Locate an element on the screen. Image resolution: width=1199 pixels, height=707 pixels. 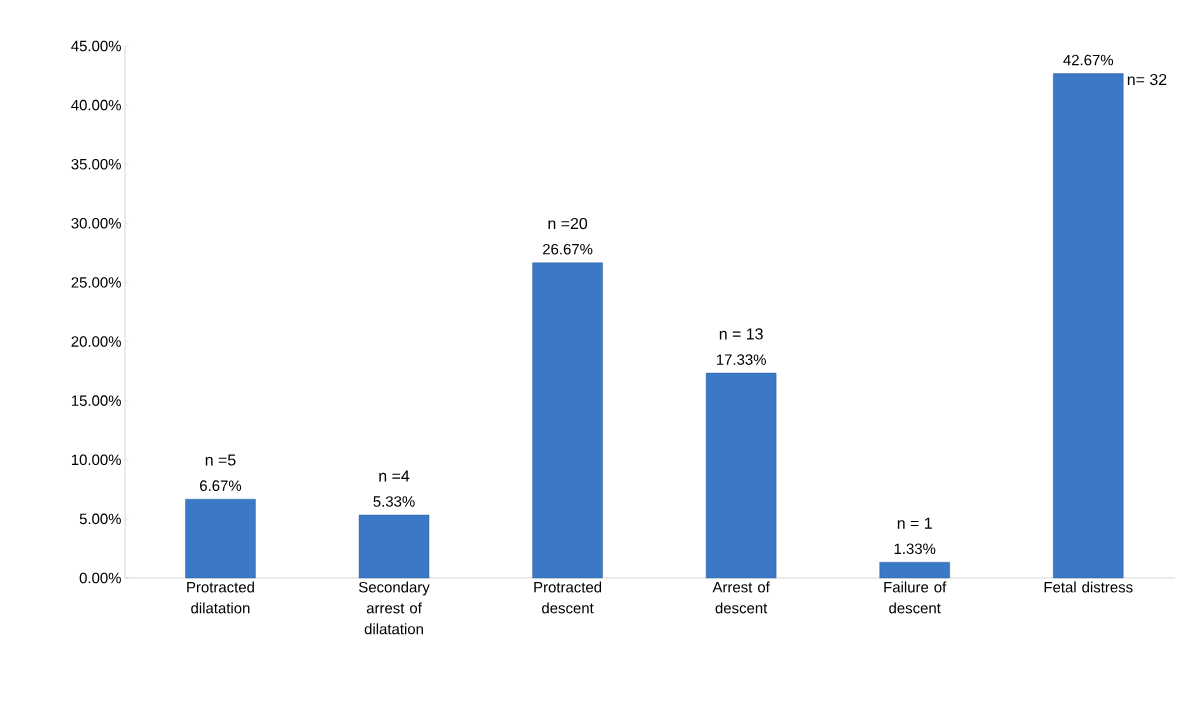
y-tick-label: 45.00% is located at coordinates (96, 46).